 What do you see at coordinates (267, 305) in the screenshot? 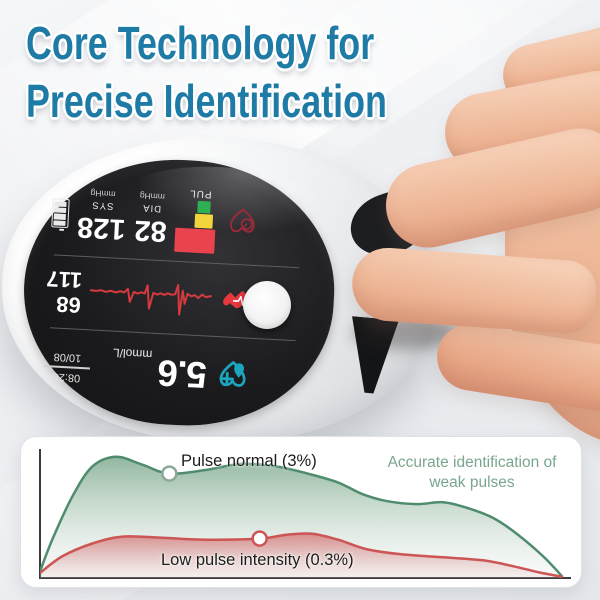
I see `device-power-button` at bounding box center [267, 305].